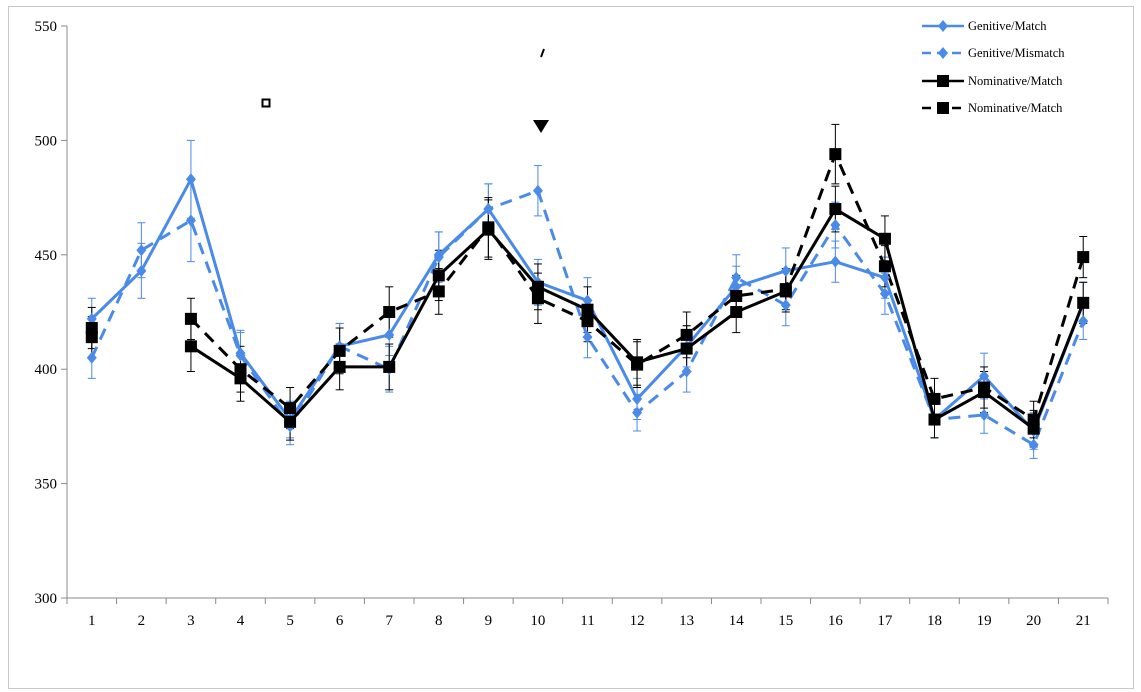 The height and width of the screenshot is (692, 1141). I want to click on legend-item-genitive-mismatch: Genitive/Mismatch, so click(993, 53).